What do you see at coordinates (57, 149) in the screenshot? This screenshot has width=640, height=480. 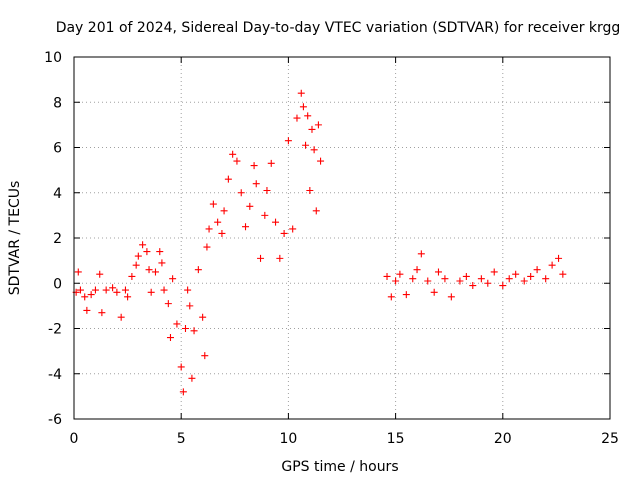 I see `y-tick-label: 6` at bounding box center [57, 149].